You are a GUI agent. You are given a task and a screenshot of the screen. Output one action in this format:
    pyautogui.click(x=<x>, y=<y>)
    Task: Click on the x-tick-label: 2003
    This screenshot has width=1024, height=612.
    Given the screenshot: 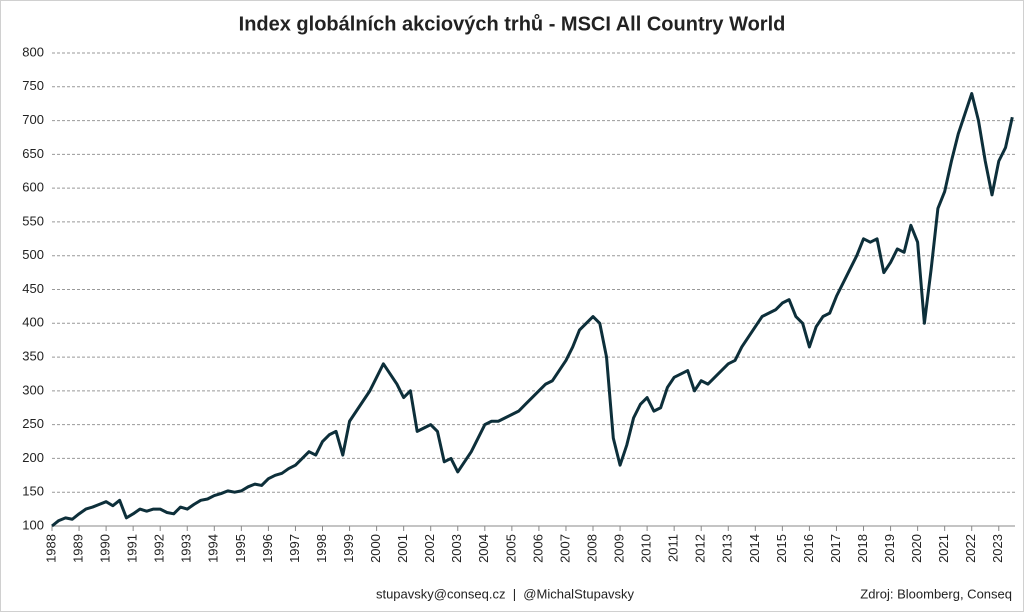 What is the action you would take?
    pyautogui.click(x=456, y=548)
    